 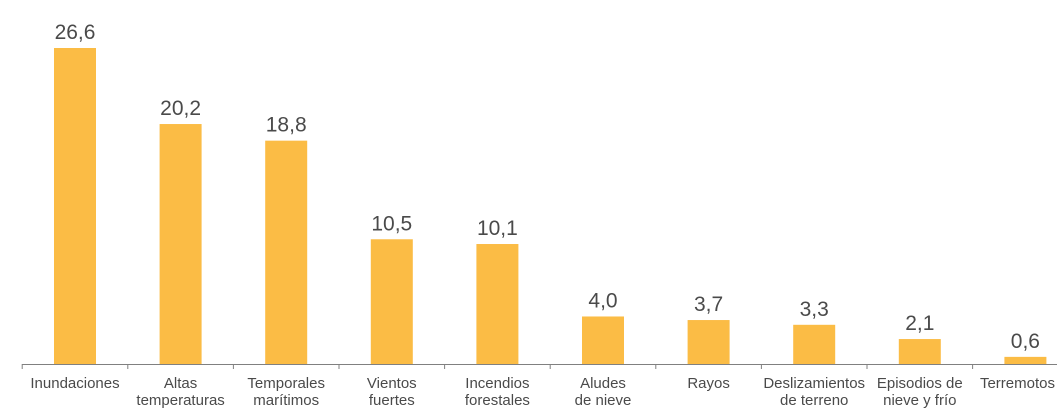 I want to click on x-tick-label: marítimos, so click(x=286, y=400).